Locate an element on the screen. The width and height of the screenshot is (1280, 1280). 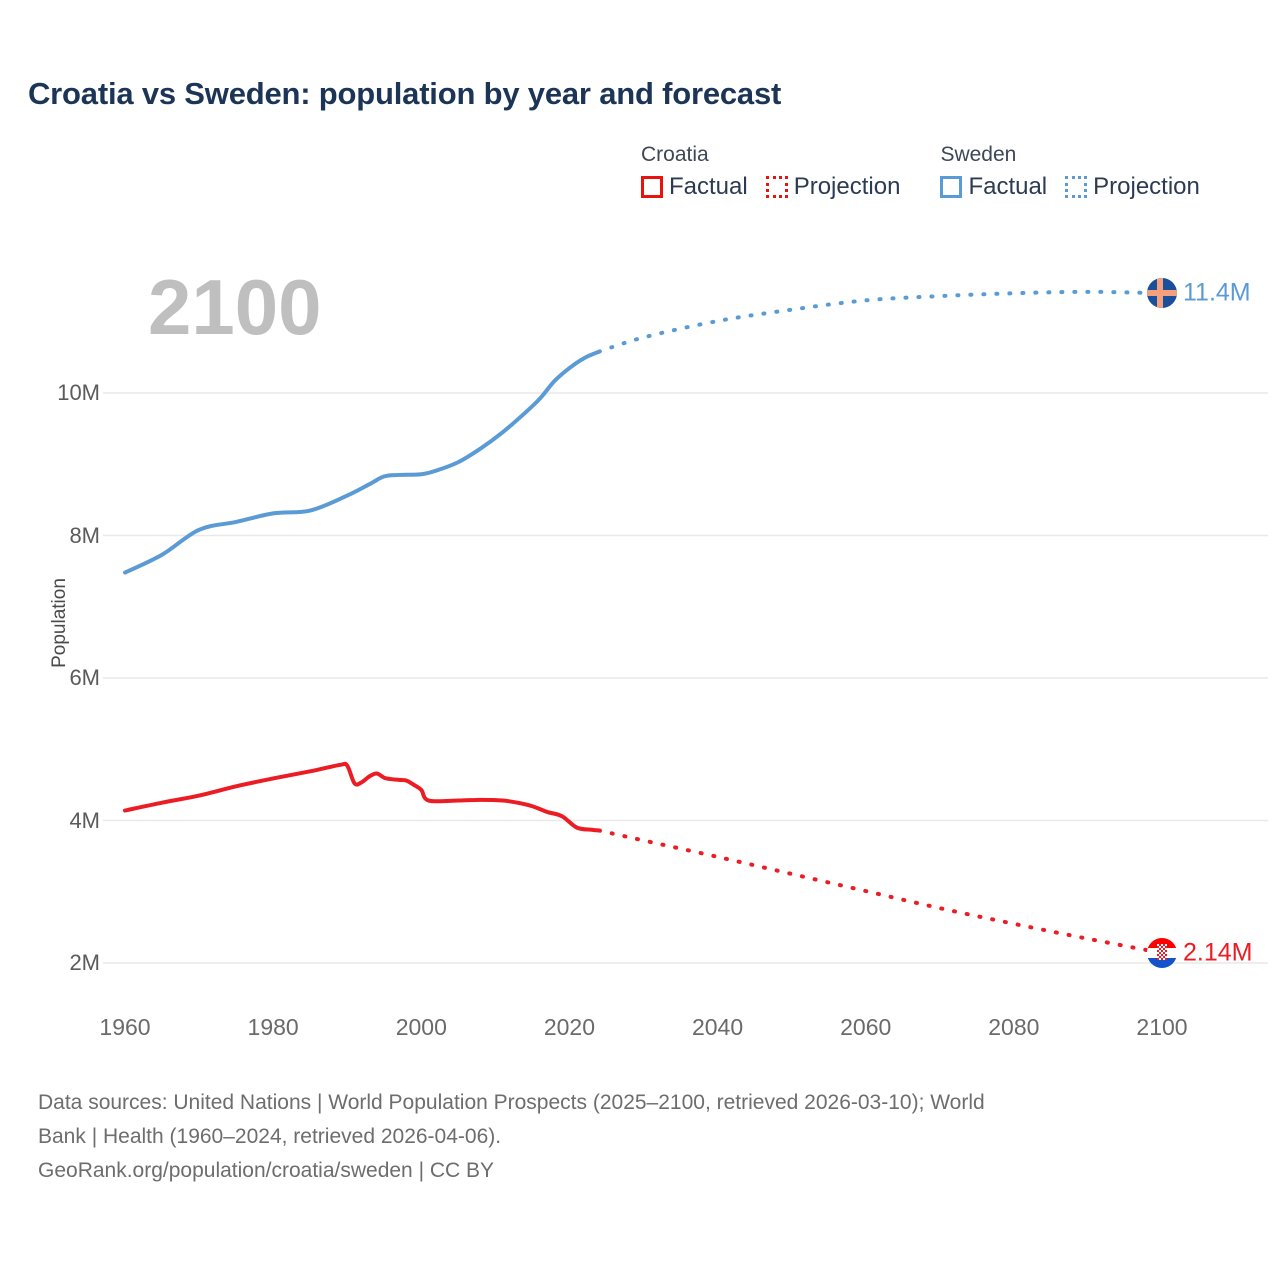
x-axis-tick-label: 2060 is located at coordinates (866, 1027).